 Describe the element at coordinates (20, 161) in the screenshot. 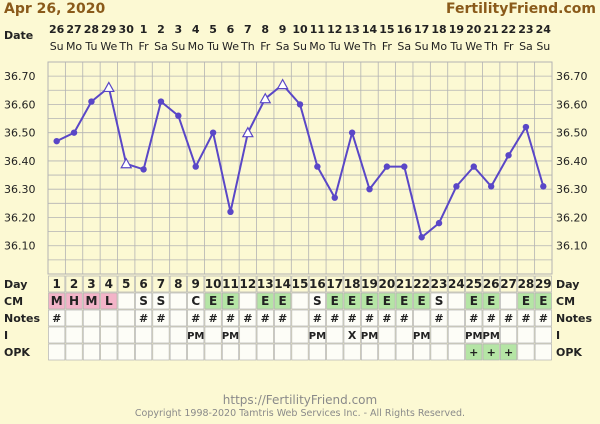

I see `y-tick-label-left: 36.40` at that location.